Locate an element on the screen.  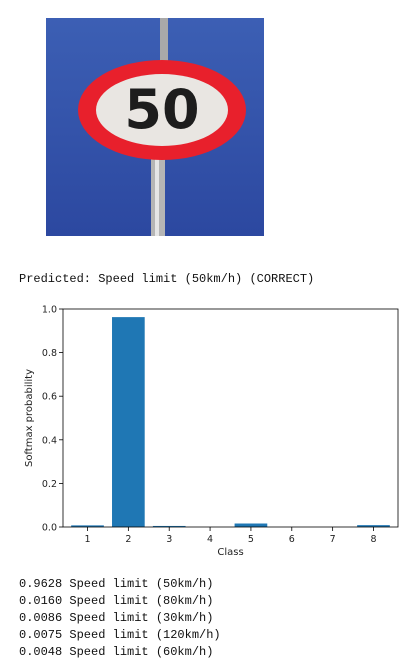
x-tick-label: 2 is located at coordinates (128, 539).